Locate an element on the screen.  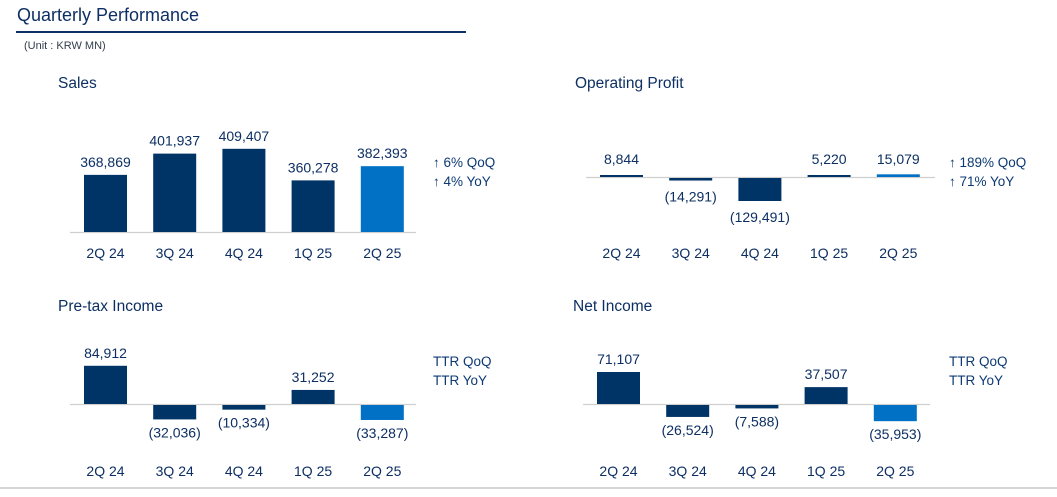
pretax-income-category-label: 2Q 24 is located at coordinates (105, 471).